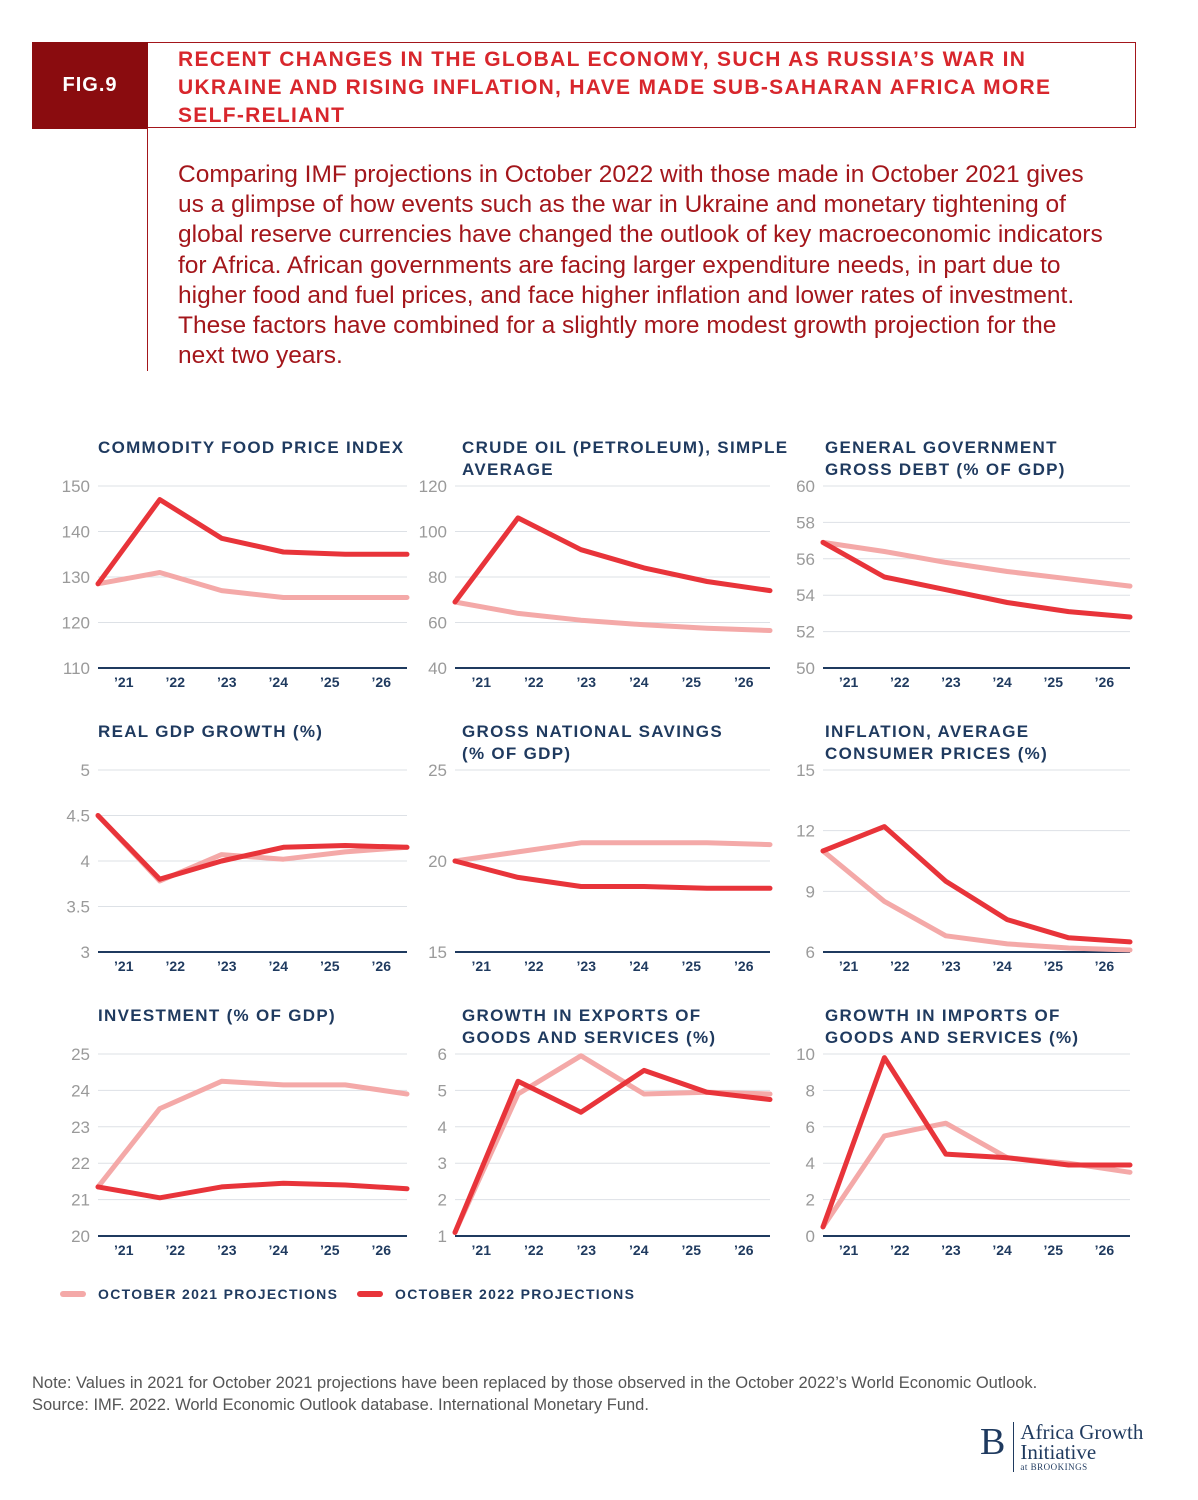  What do you see at coordinates (76, 532) in the screenshot?
I see `y-tick-label: 140` at bounding box center [76, 532].